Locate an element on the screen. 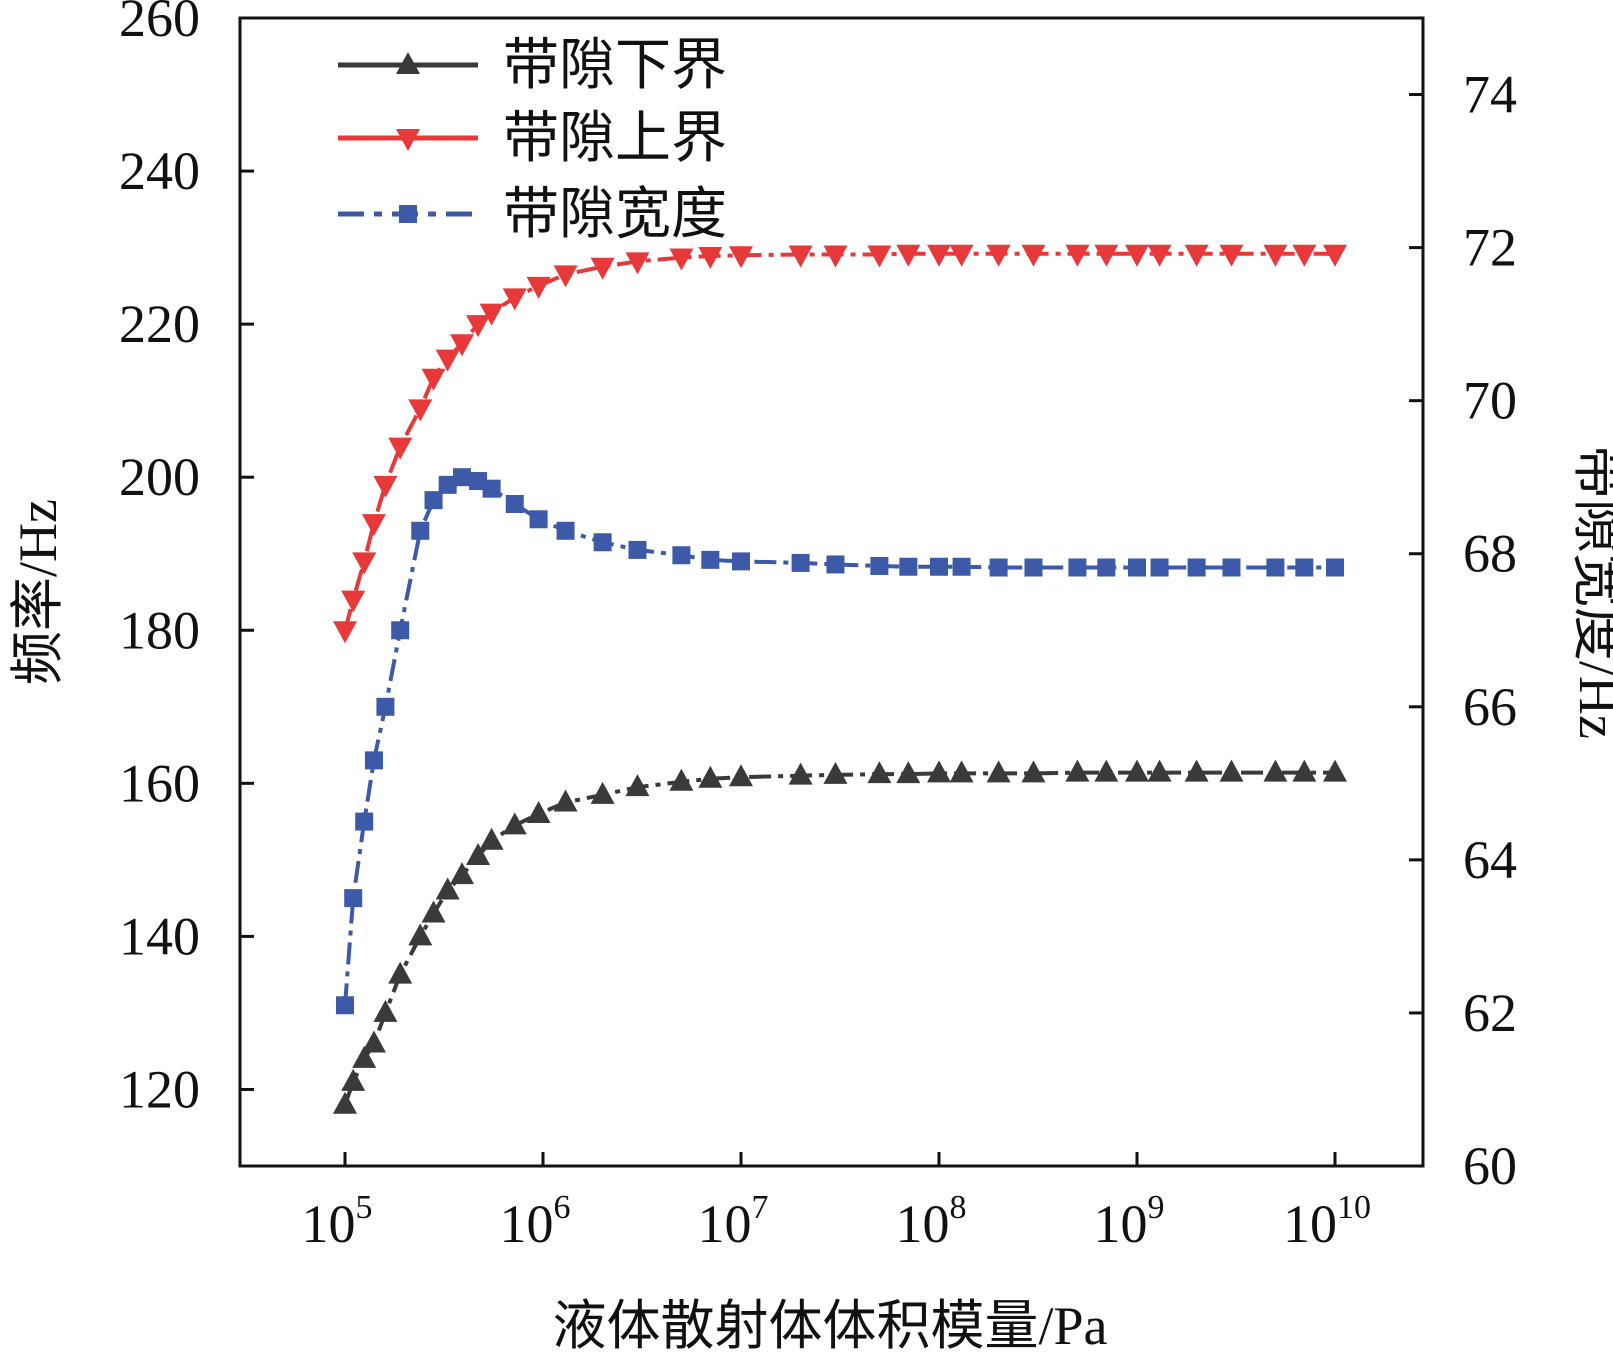 The height and width of the screenshot is (1357, 1613). legend-marker is located at coordinates (408, 140).